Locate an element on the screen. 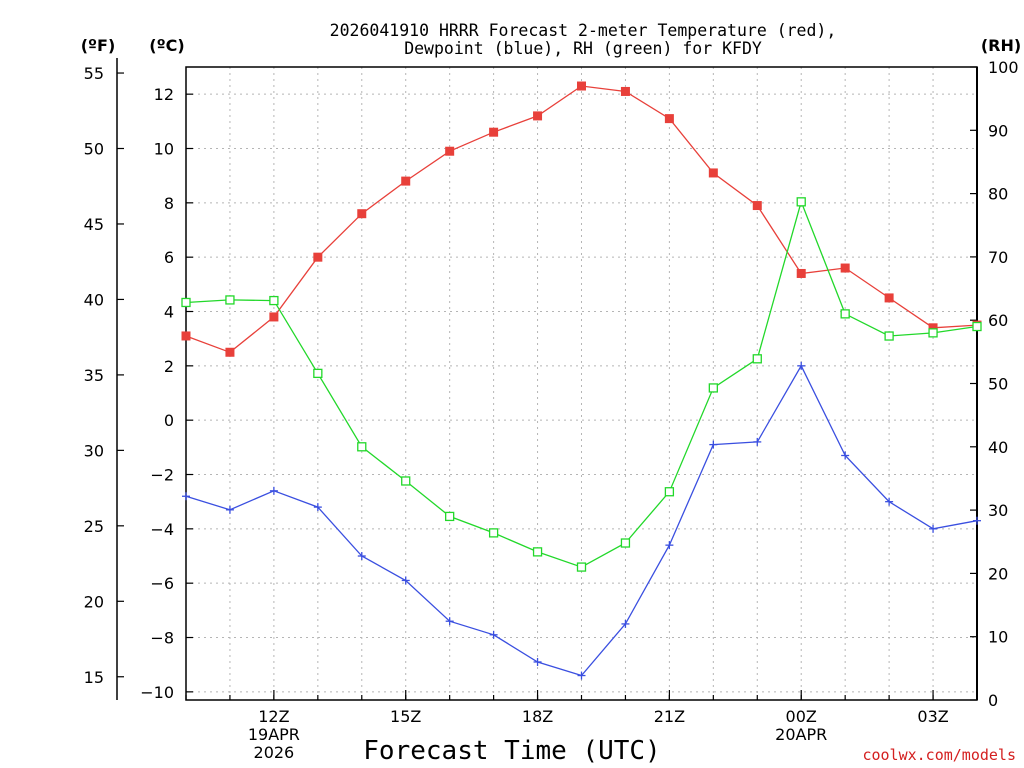 This screenshot has width=1024, height=768. celsius-tick-label: −2 is located at coordinates (162, 475).